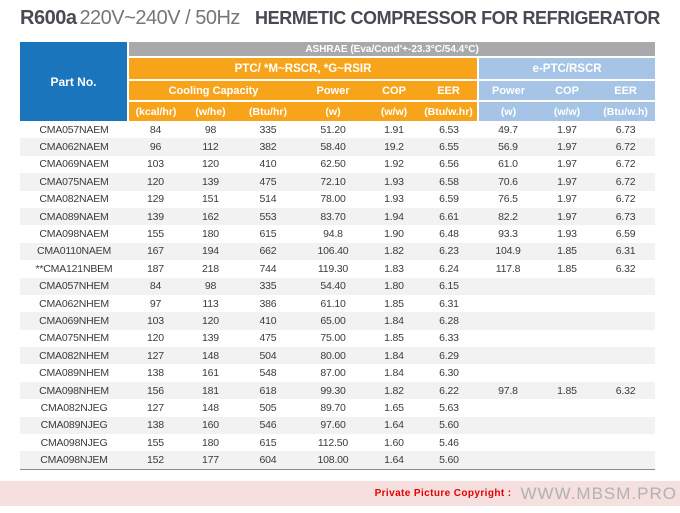 The image size is (680, 513). Describe the element at coordinates (449, 251) in the screenshot. I see `spec-value-cell: 6.23` at that location.